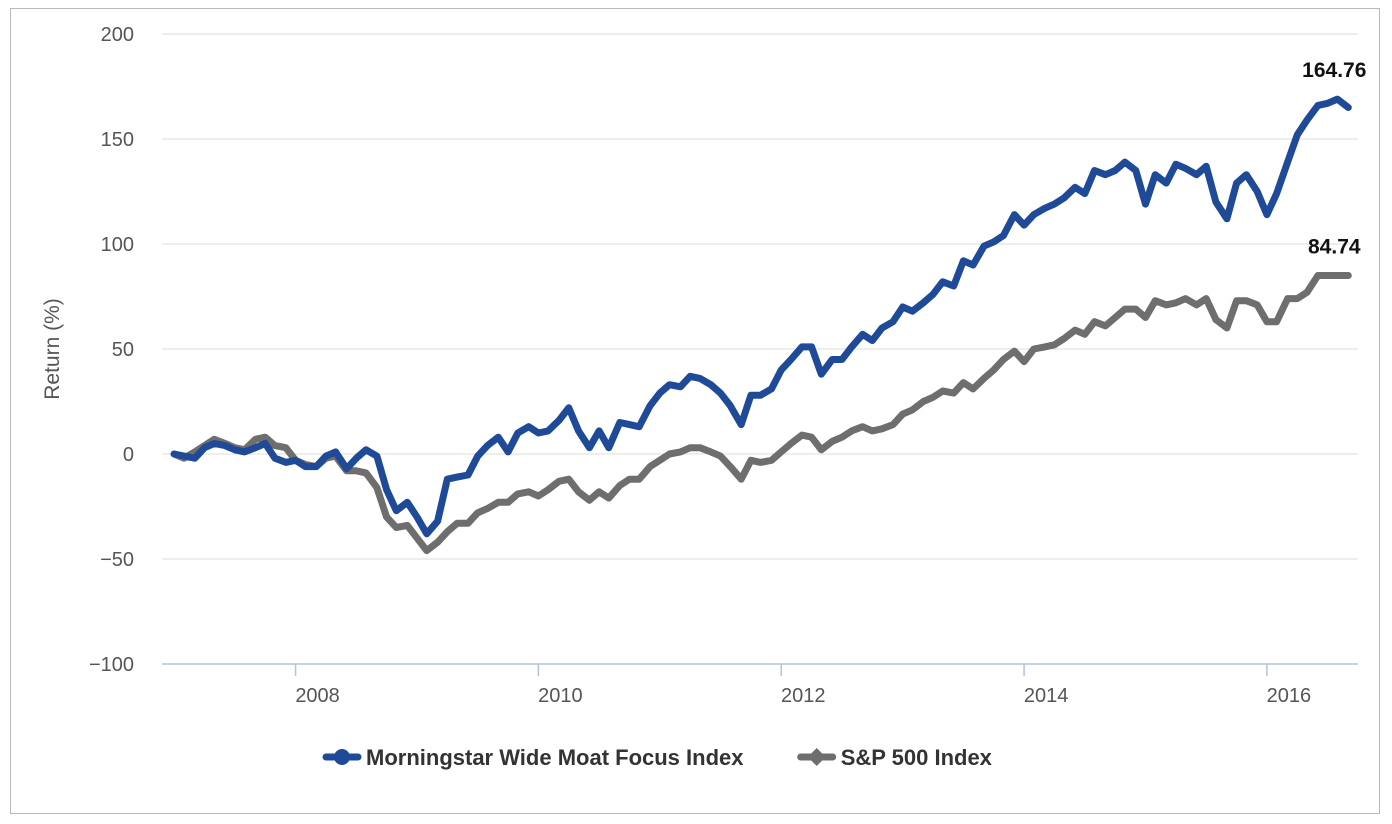 The image size is (1392, 824). What do you see at coordinates (128, 455) in the screenshot?
I see `y-tick-label: 0` at bounding box center [128, 455].